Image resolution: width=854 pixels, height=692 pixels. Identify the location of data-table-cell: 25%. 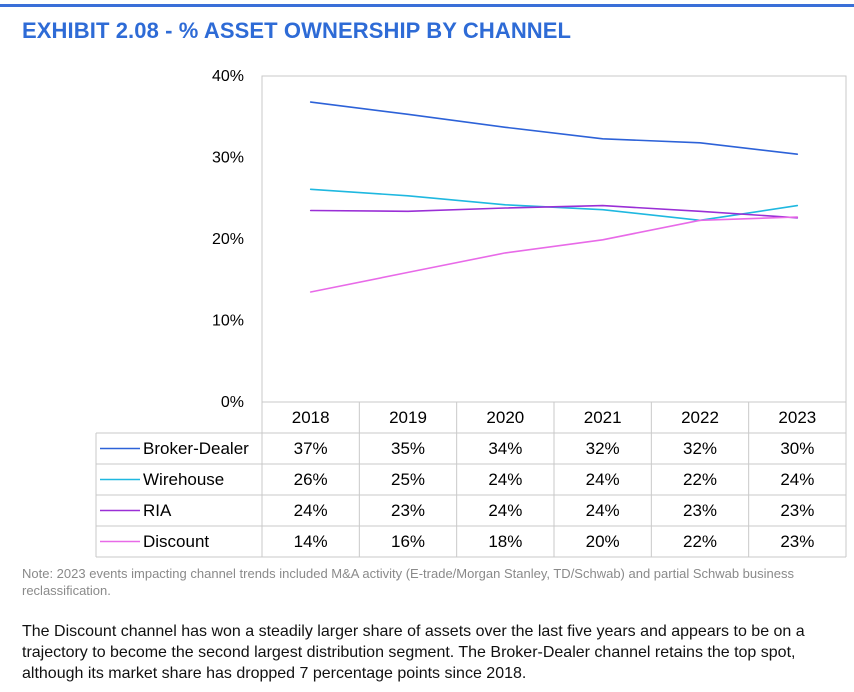
(408, 479).